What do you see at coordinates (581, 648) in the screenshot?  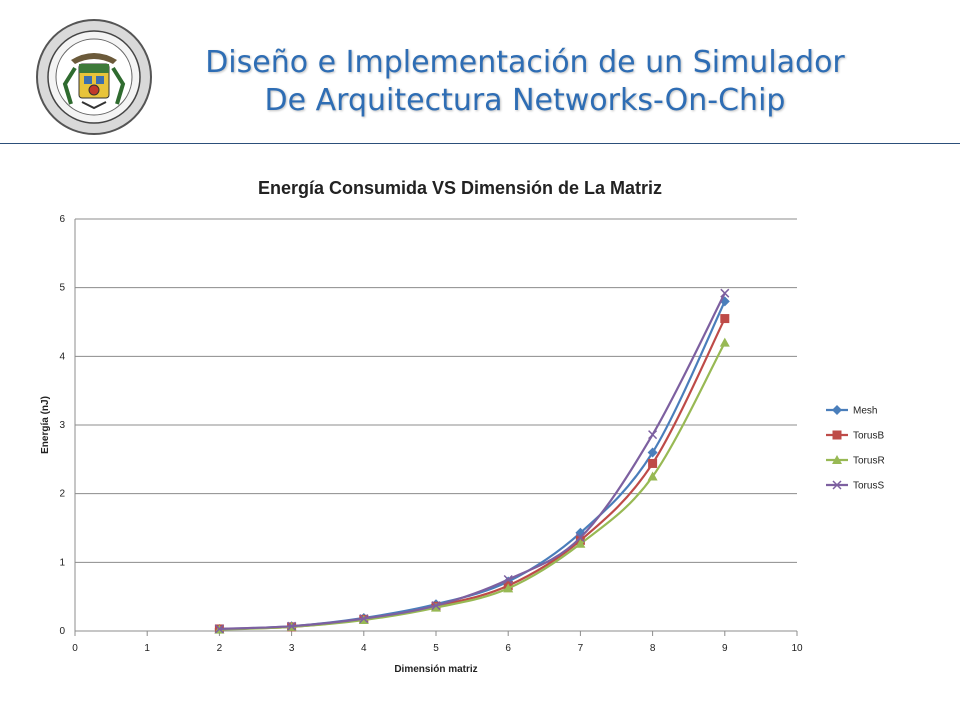 I see `x-tick-label: 7` at bounding box center [581, 648].